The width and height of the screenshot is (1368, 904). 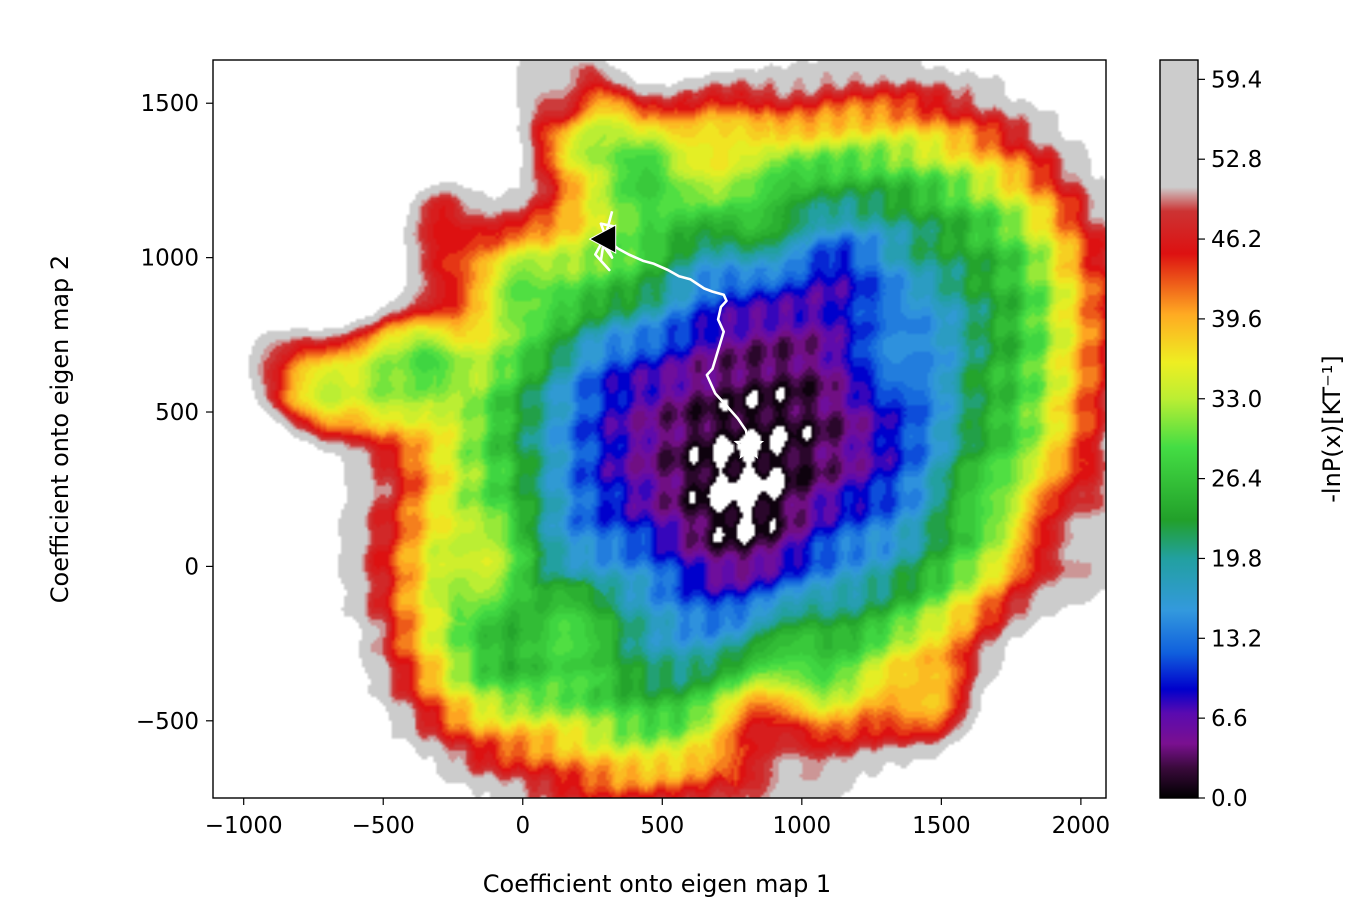 I want to click on colorbar-tick-label: 19.8, so click(x=1236, y=559).